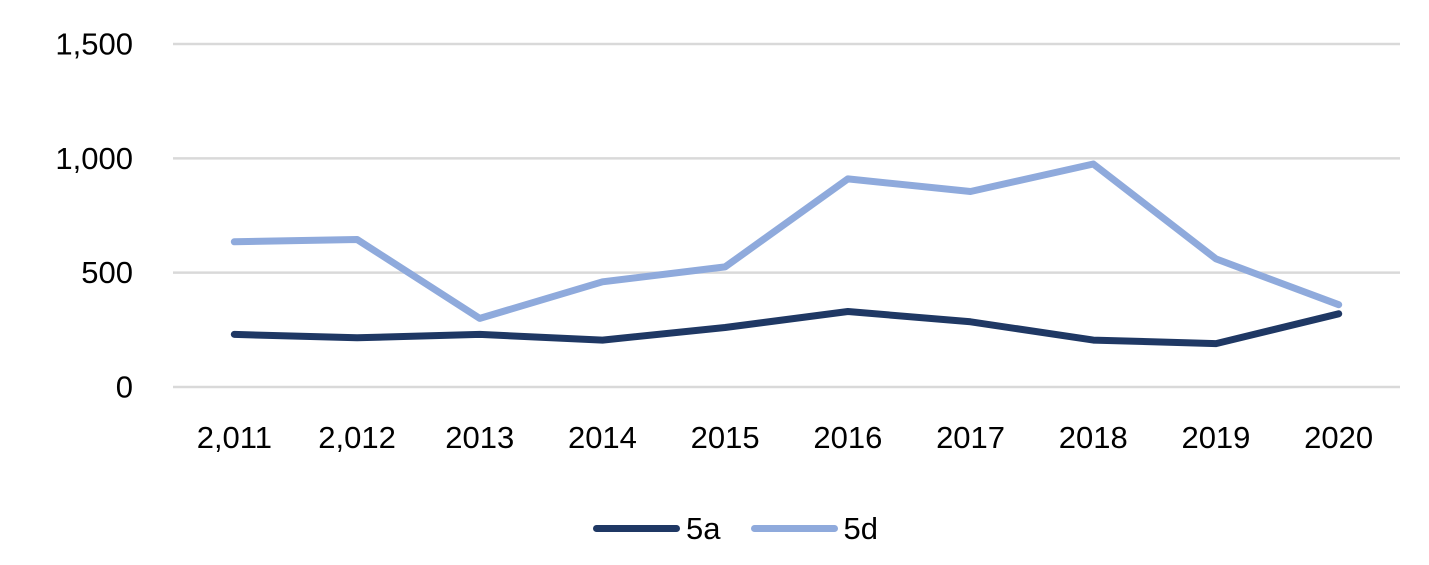 The height and width of the screenshot is (565, 1429). What do you see at coordinates (234, 437) in the screenshot?
I see `x-axis-tick-label: 2,011` at bounding box center [234, 437].